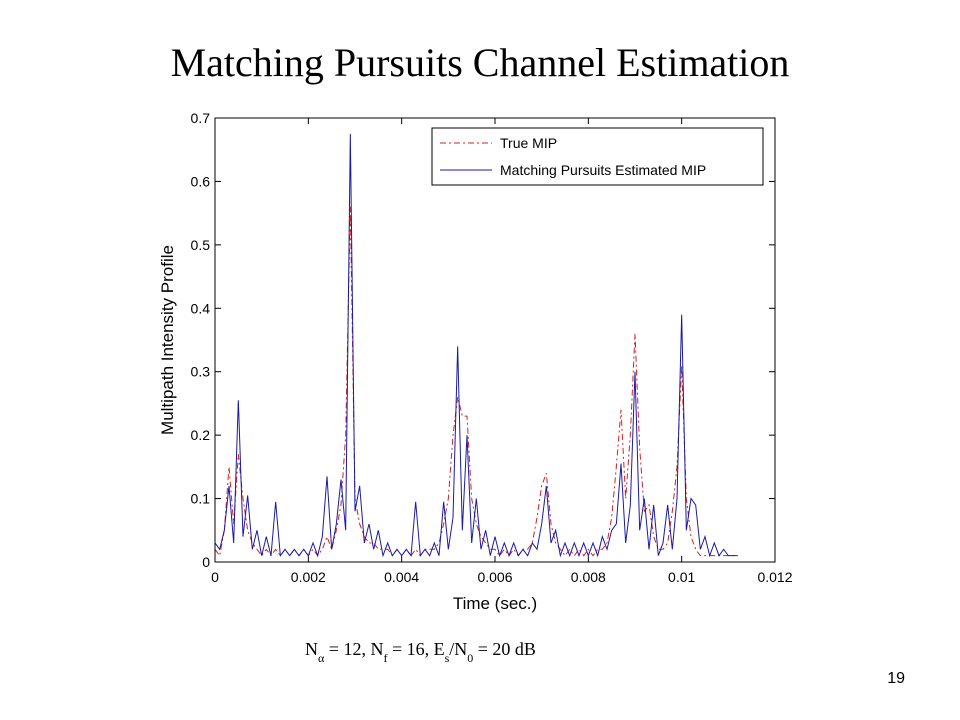 This screenshot has height=720, width=960. I want to click on x-tick-label: 0, so click(215, 577).